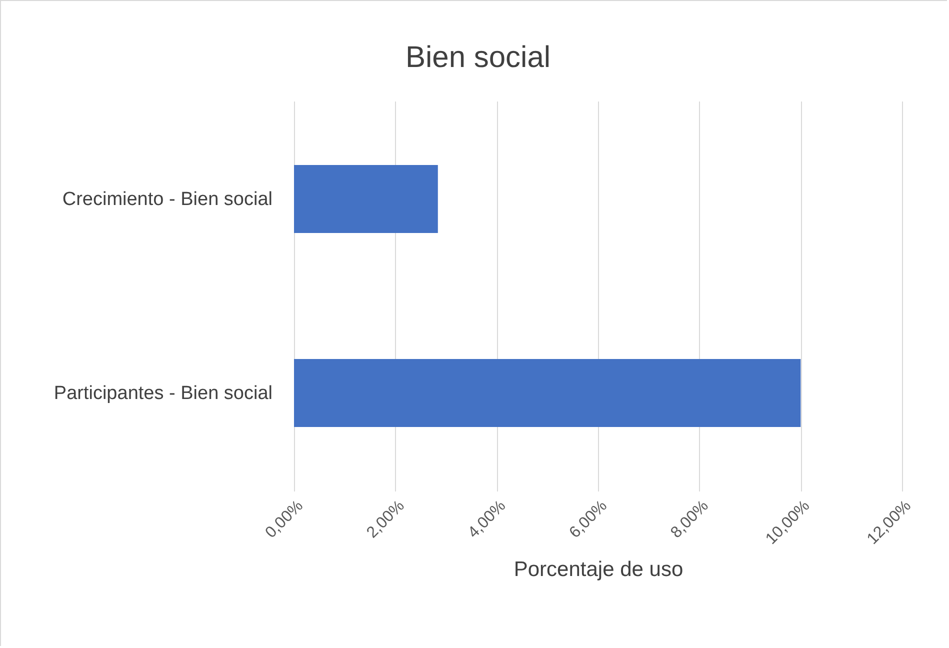  I want to click on chart-title: Bien social, so click(478, 57).